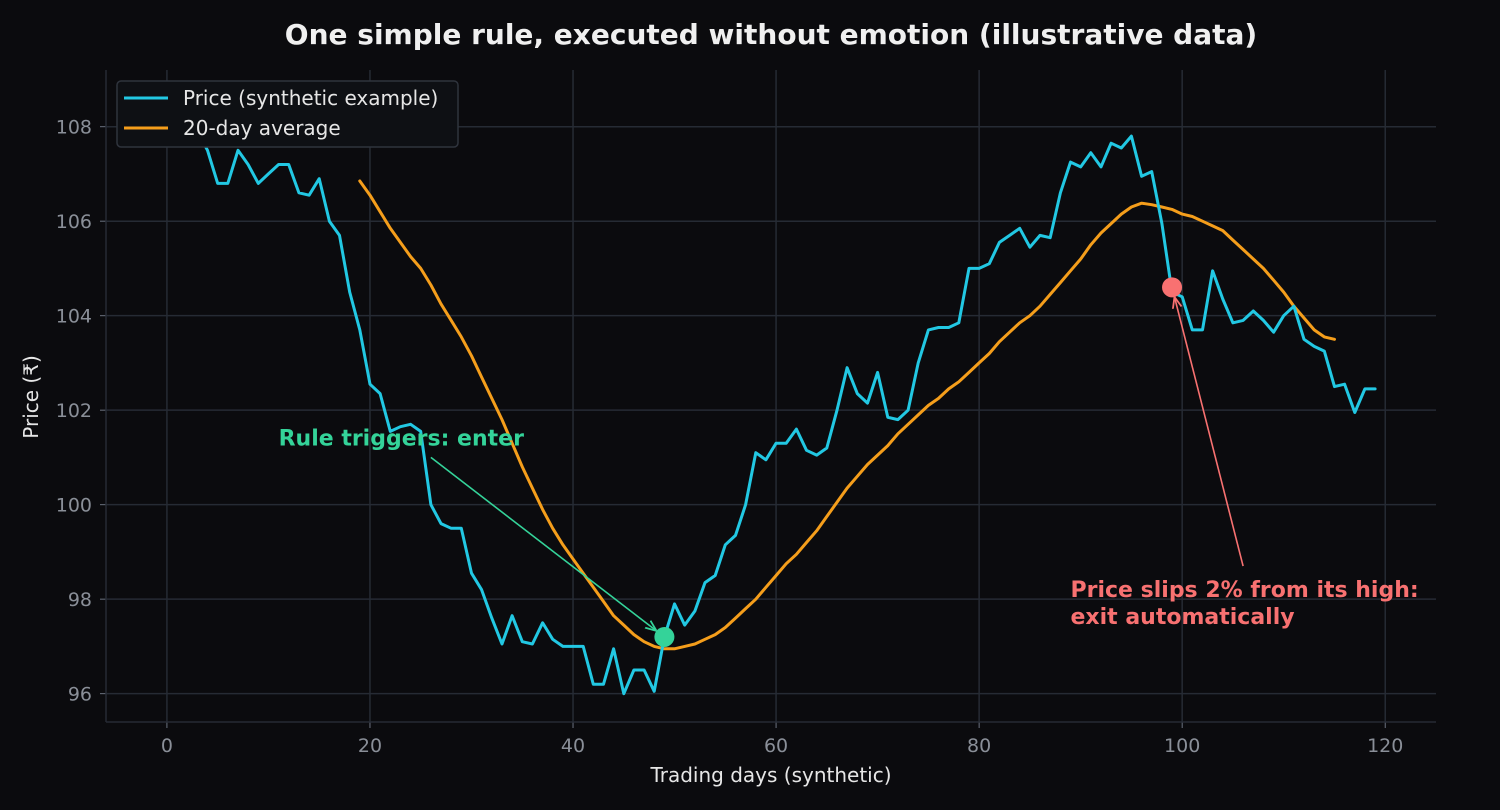  Describe the element at coordinates (310, 98) in the screenshot. I see `legend-label-0: Price (synthetic example)` at that location.